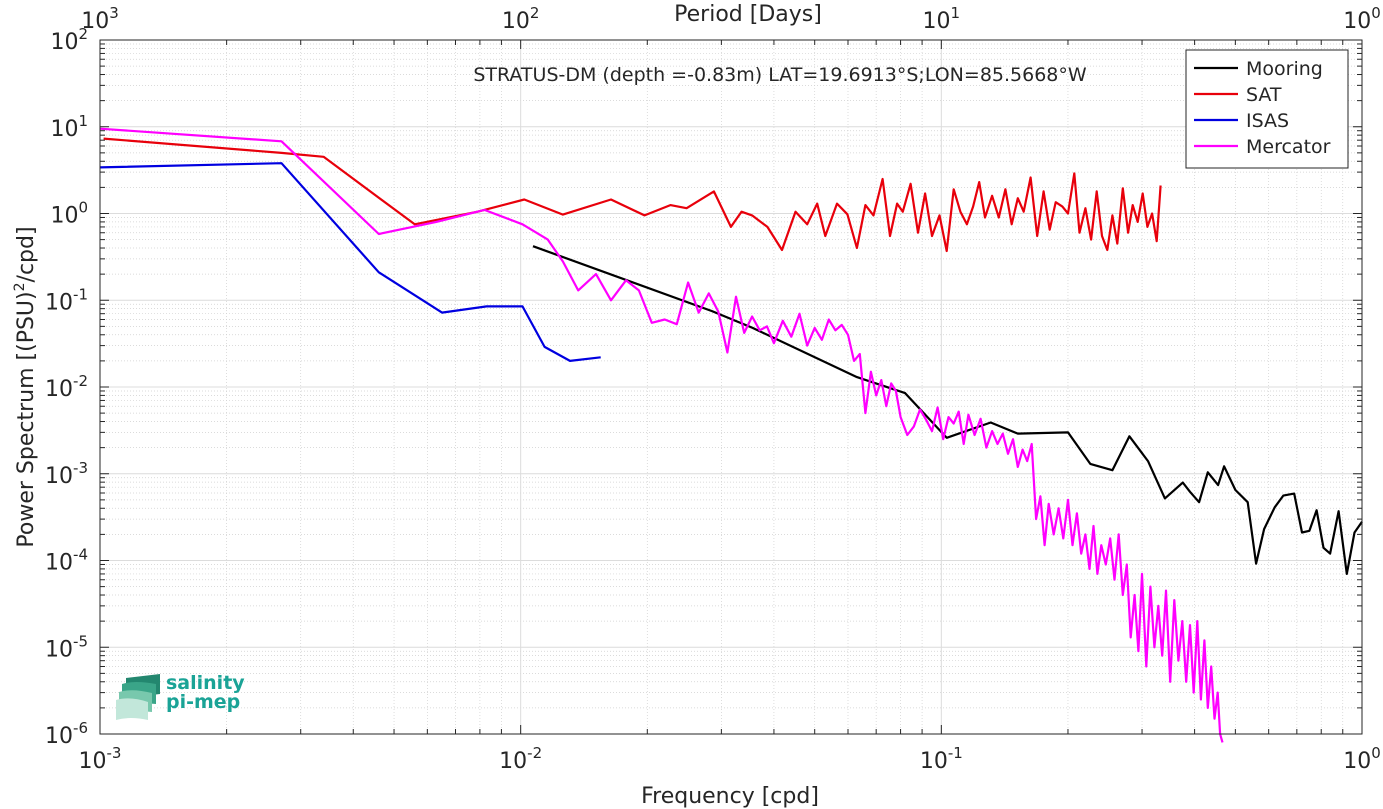  Describe the element at coordinates (69, 127) in the screenshot. I see `y-tick-label: 10¹` at that location.